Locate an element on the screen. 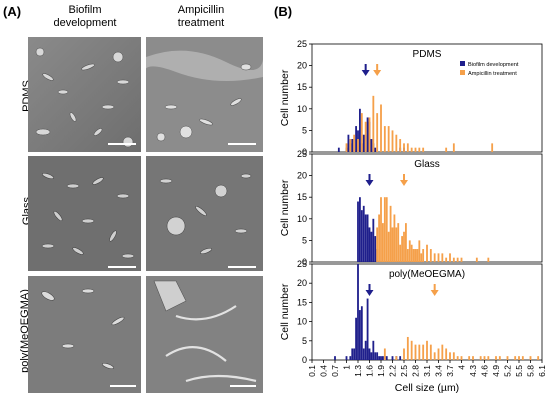 This screenshot has width=550, height=400. column-header-biofilm-line1: Biofilm is located at coordinates (85, 10).